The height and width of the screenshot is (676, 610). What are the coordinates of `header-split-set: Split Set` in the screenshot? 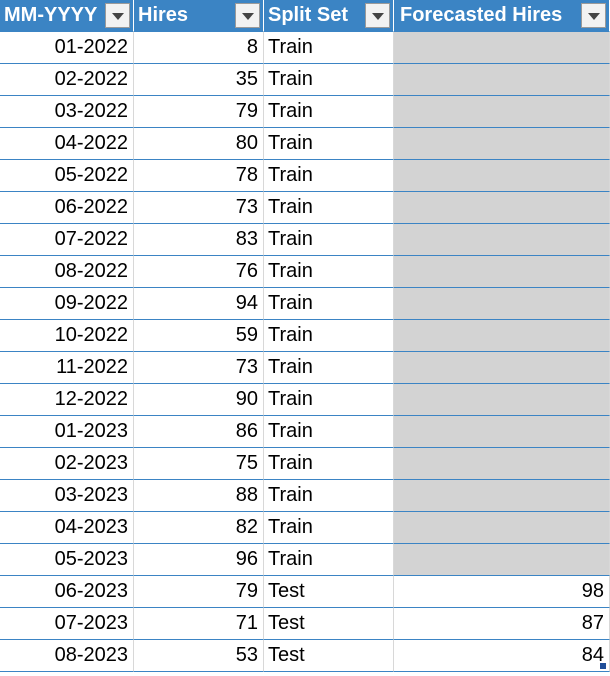 It's located at (329, 16).